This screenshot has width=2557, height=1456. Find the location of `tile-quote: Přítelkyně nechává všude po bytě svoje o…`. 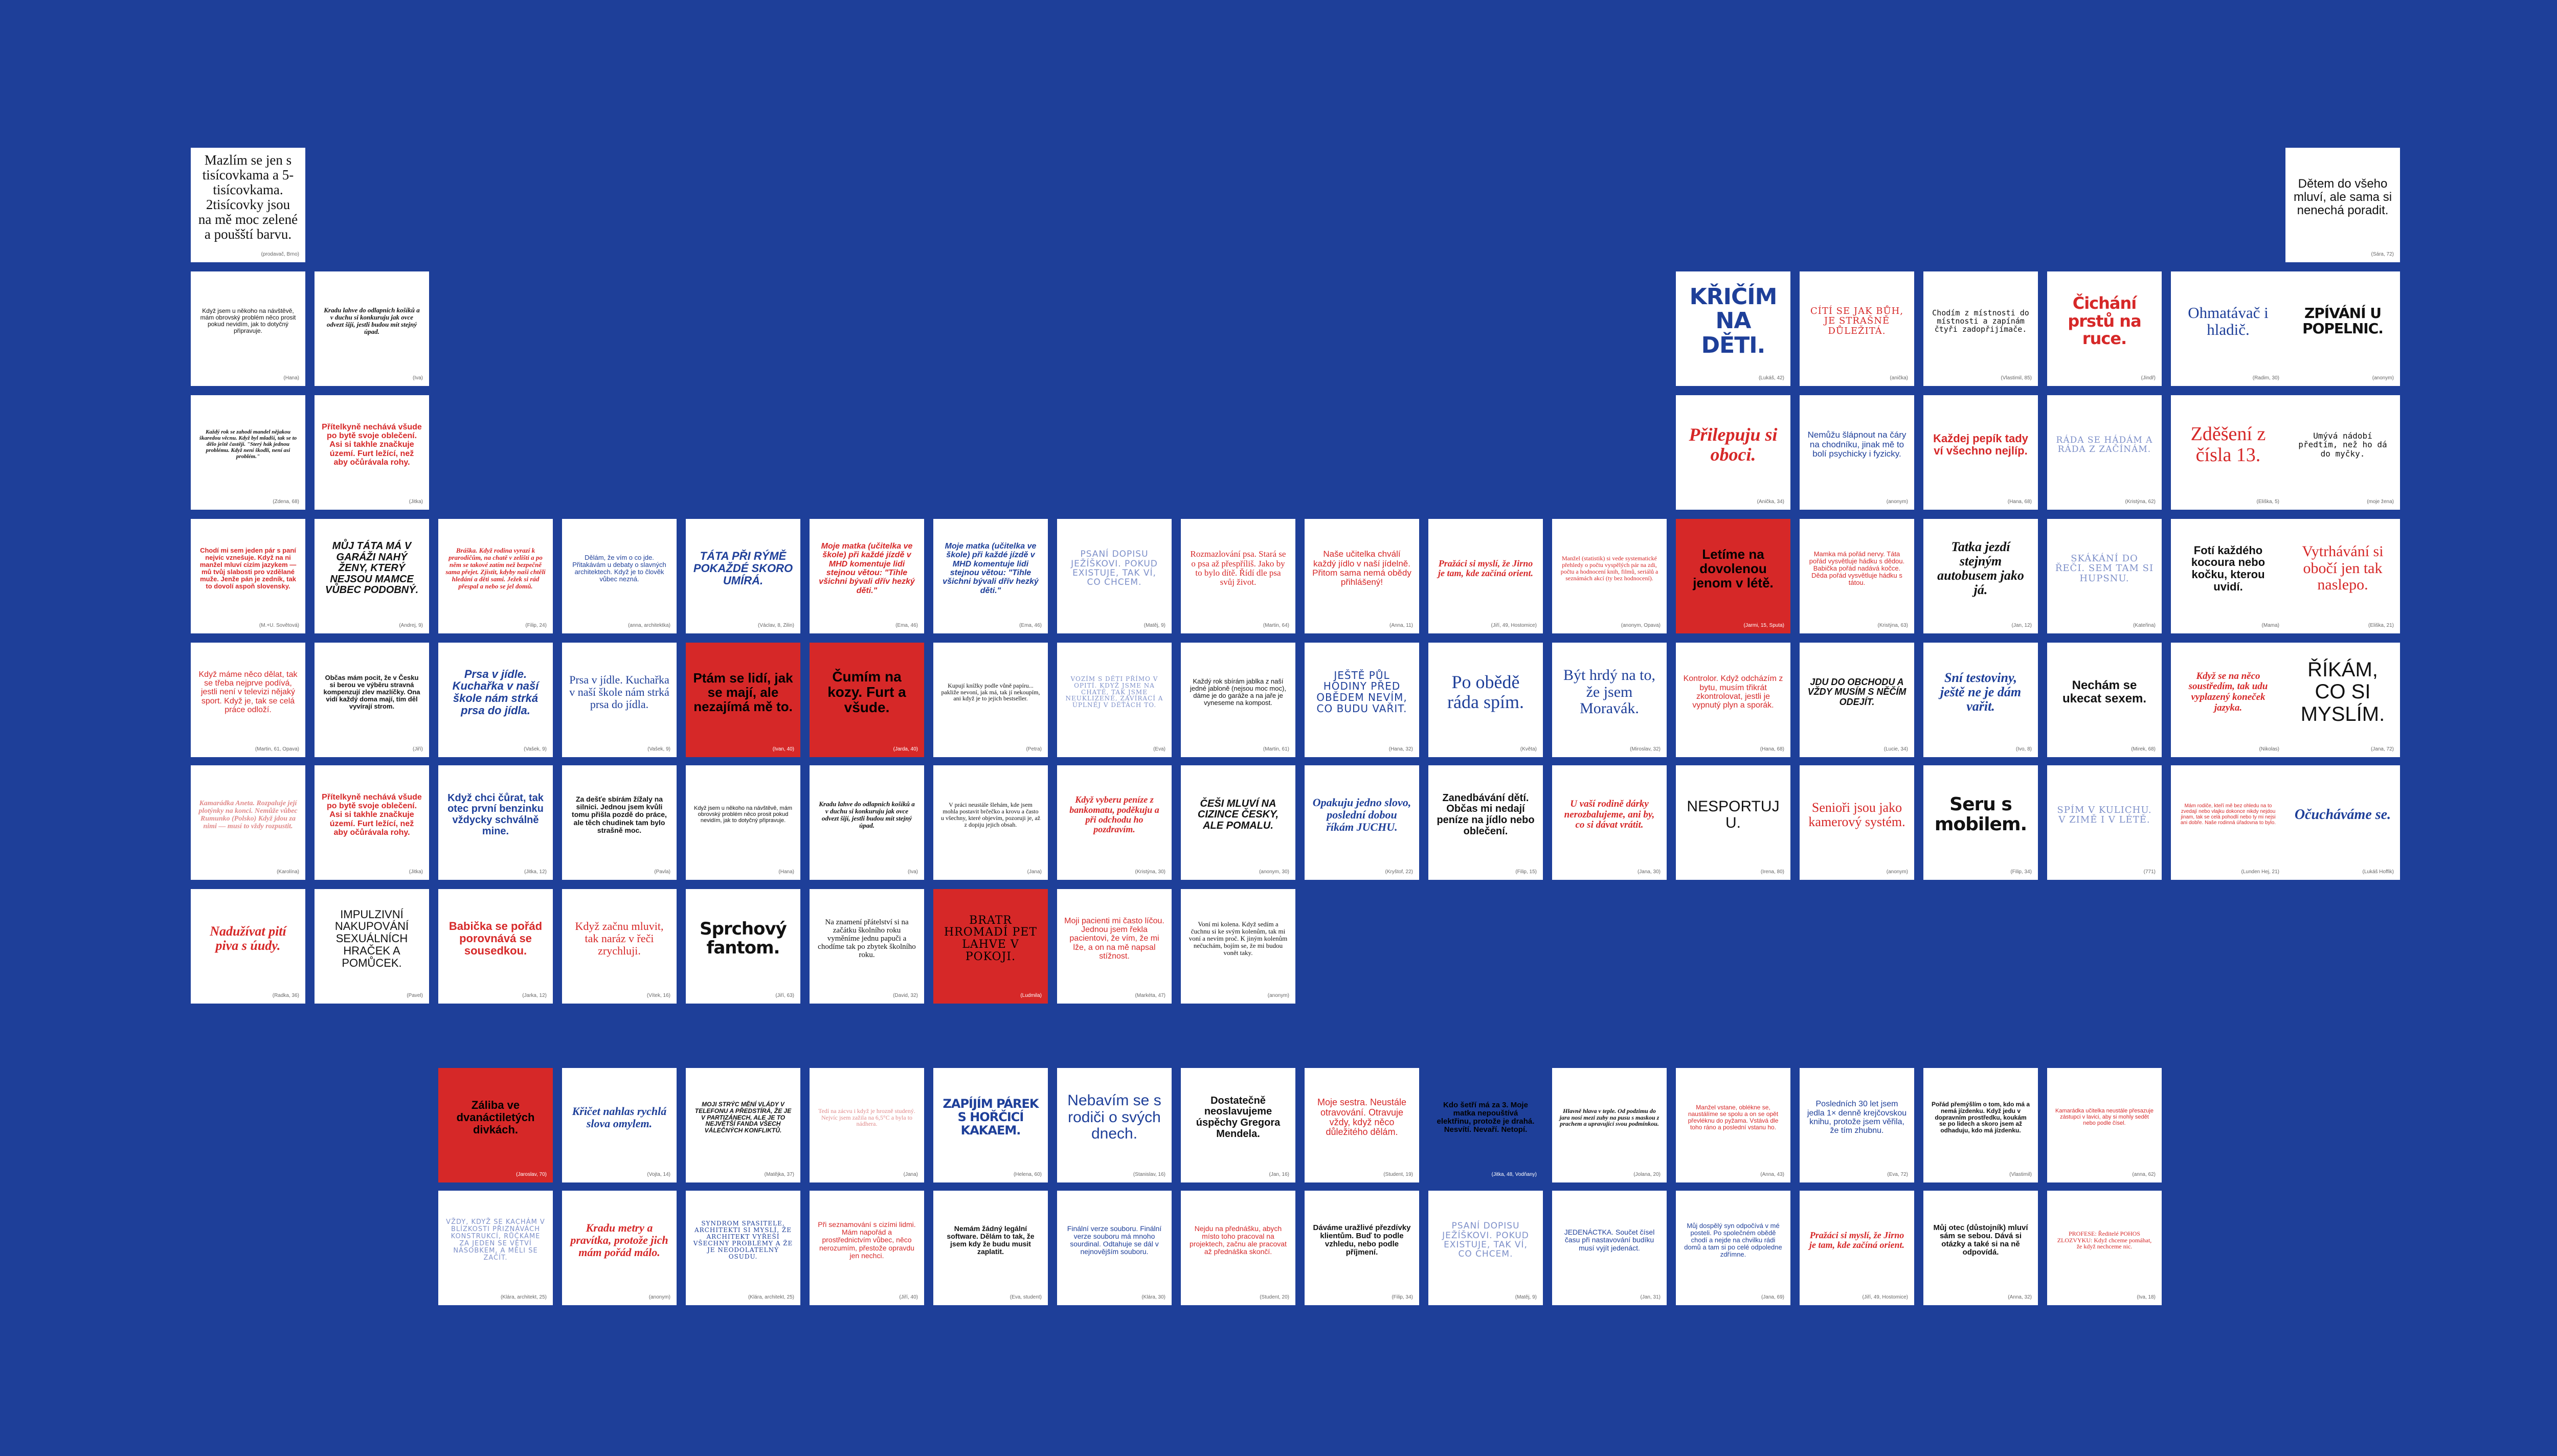

tile-quote: Přítelkyně nechává všude po bytě svoje o… is located at coordinates (372, 444).